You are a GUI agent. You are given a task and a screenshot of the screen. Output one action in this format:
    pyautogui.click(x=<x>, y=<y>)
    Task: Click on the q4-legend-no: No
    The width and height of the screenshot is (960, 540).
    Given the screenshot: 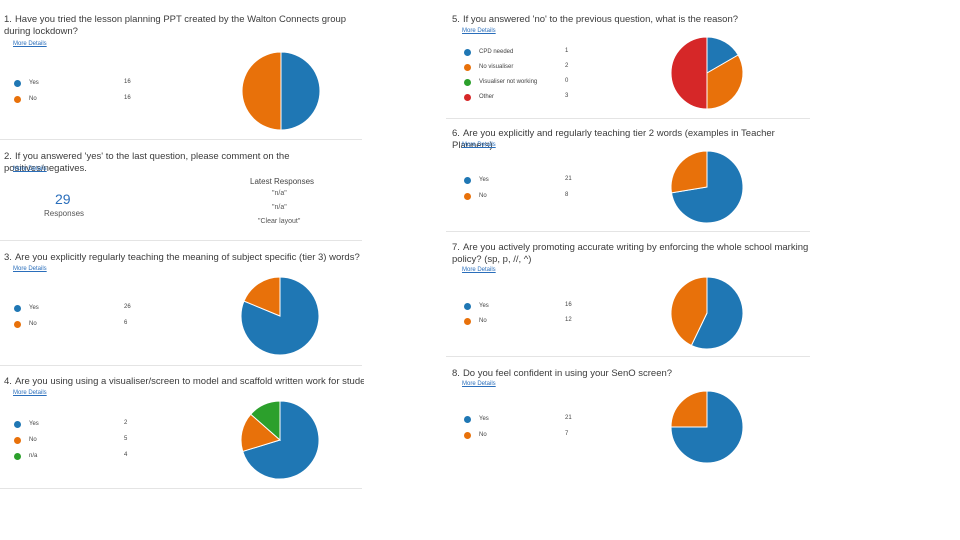 What is the action you would take?
    pyautogui.click(x=25, y=440)
    